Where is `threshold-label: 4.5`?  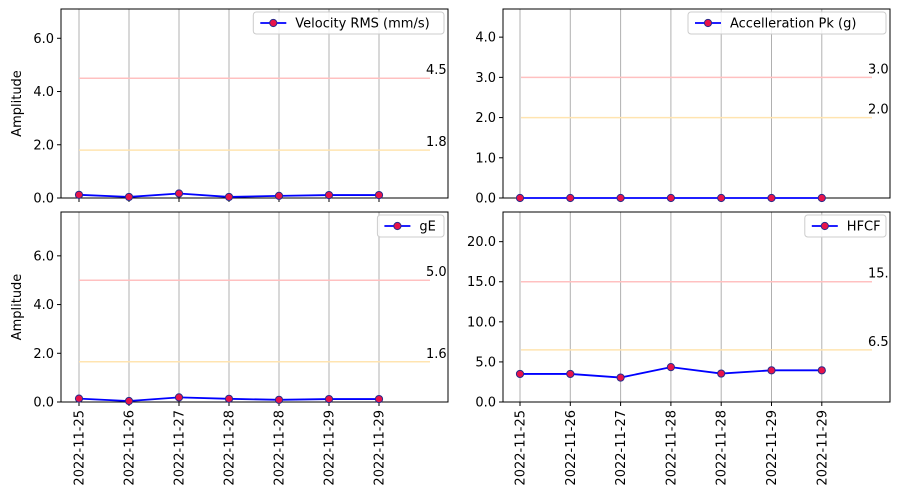
threshold-label: 4.5 is located at coordinates (436, 70).